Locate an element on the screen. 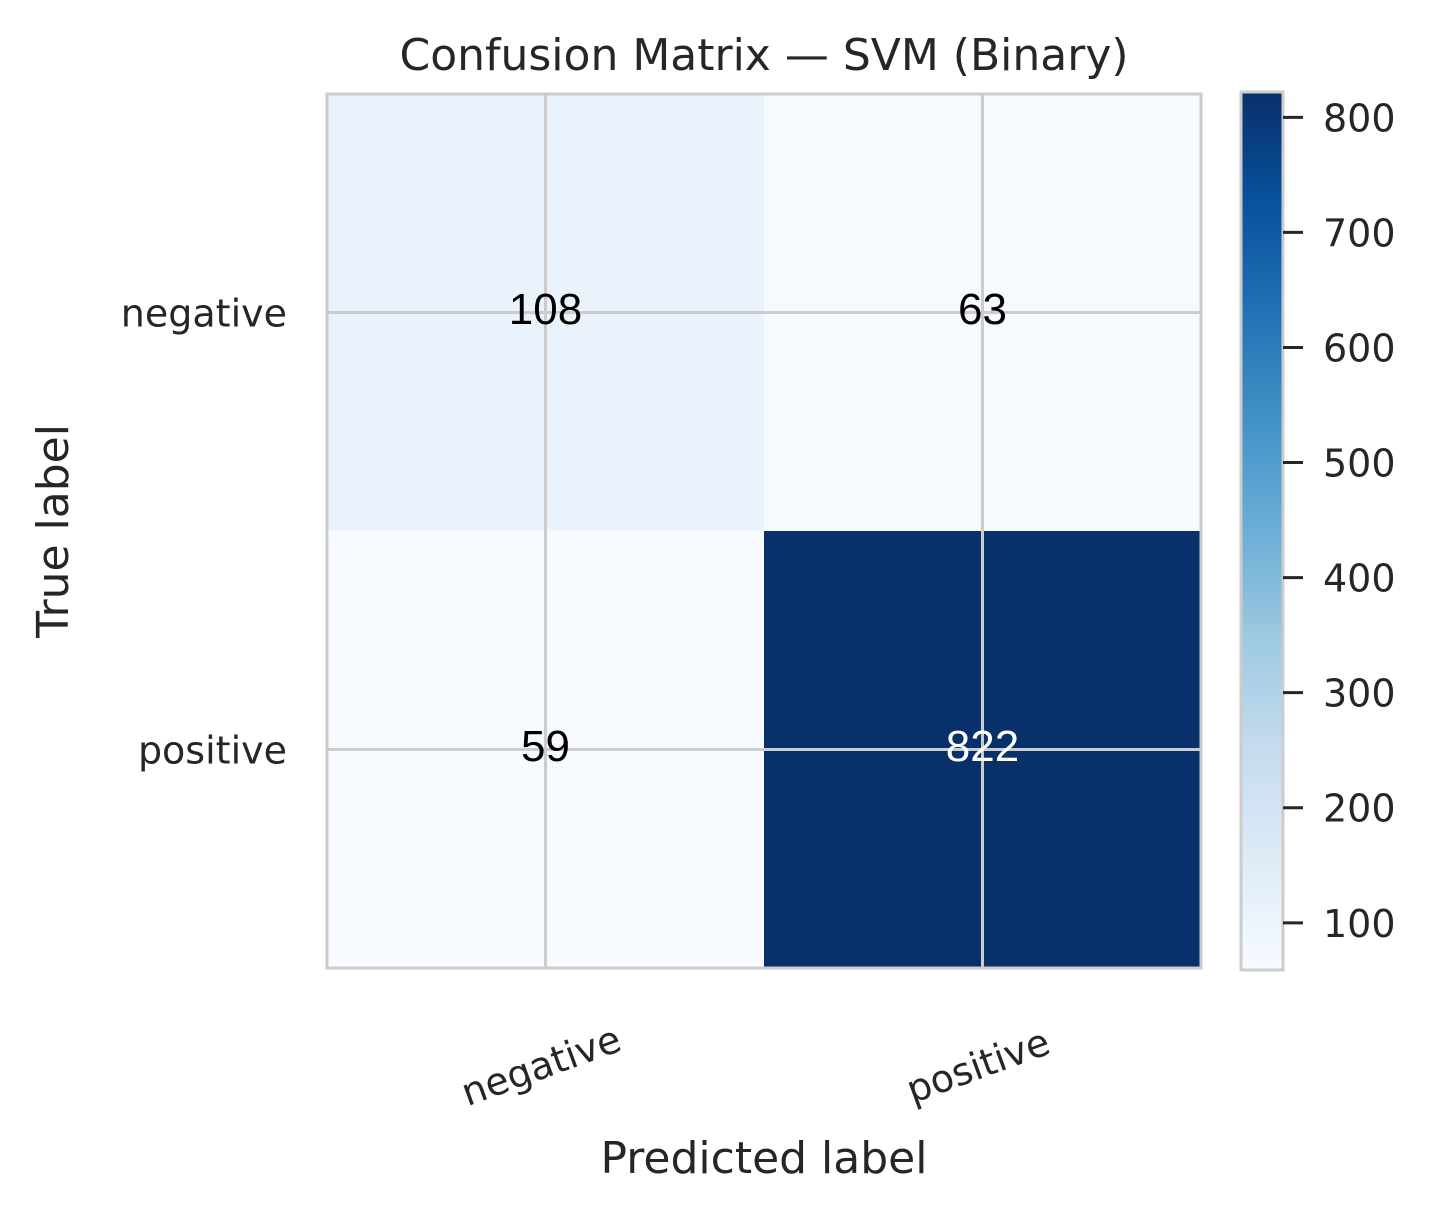 The height and width of the screenshot is (1214, 1437). colorbar-tick-label: 600 is located at coordinates (1359, 348).